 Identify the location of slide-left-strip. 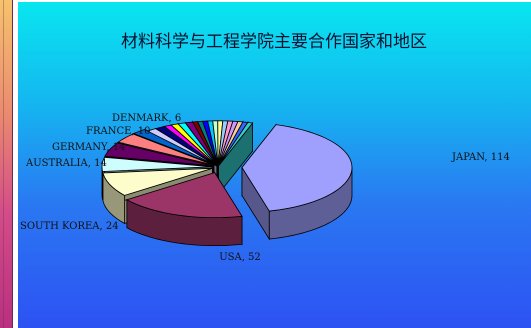
(6, 164).